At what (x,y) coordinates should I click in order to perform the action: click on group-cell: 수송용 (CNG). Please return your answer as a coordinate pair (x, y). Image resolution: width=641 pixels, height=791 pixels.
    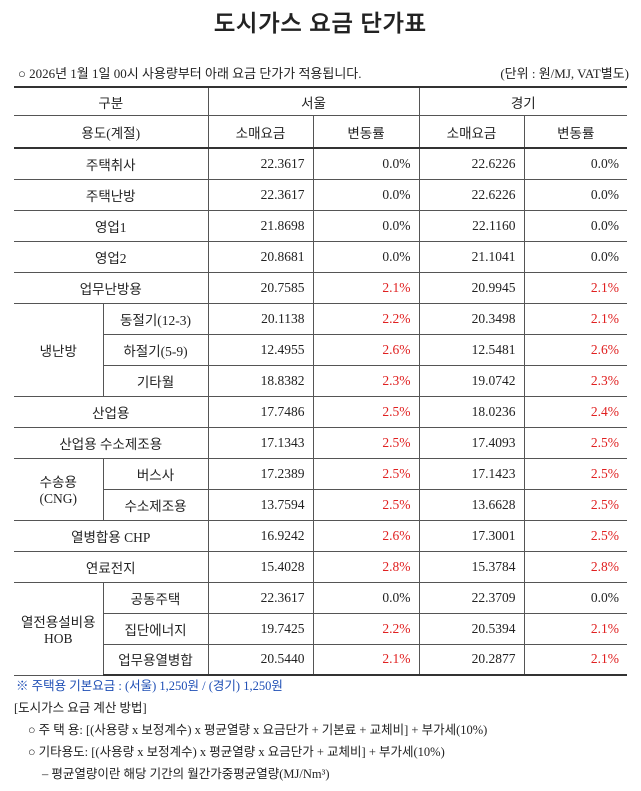
    Looking at the image, I should click on (59, 489).